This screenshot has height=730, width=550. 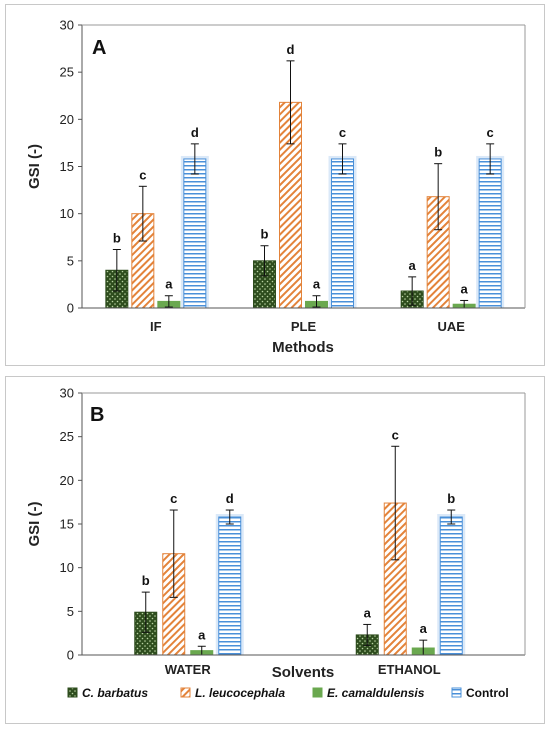 What do you see at coordinates (185, 692) in the screenshot?
I see `legend-swatch-leucocephala` at bounding box center [185, 692].